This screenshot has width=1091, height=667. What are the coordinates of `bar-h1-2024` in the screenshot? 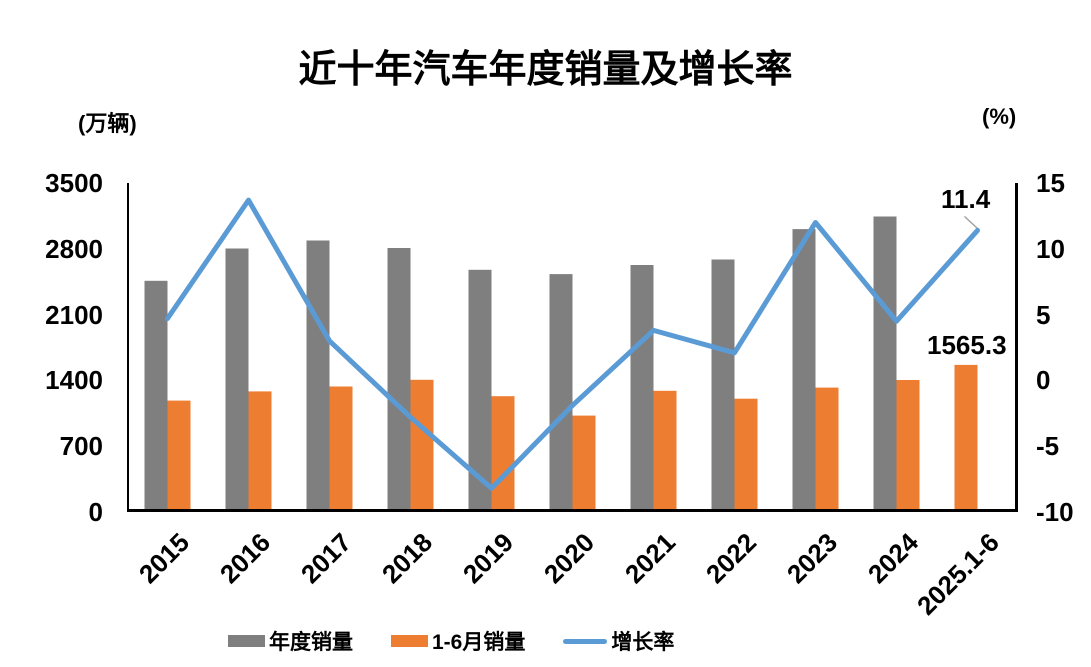 It's located at (908, 446).